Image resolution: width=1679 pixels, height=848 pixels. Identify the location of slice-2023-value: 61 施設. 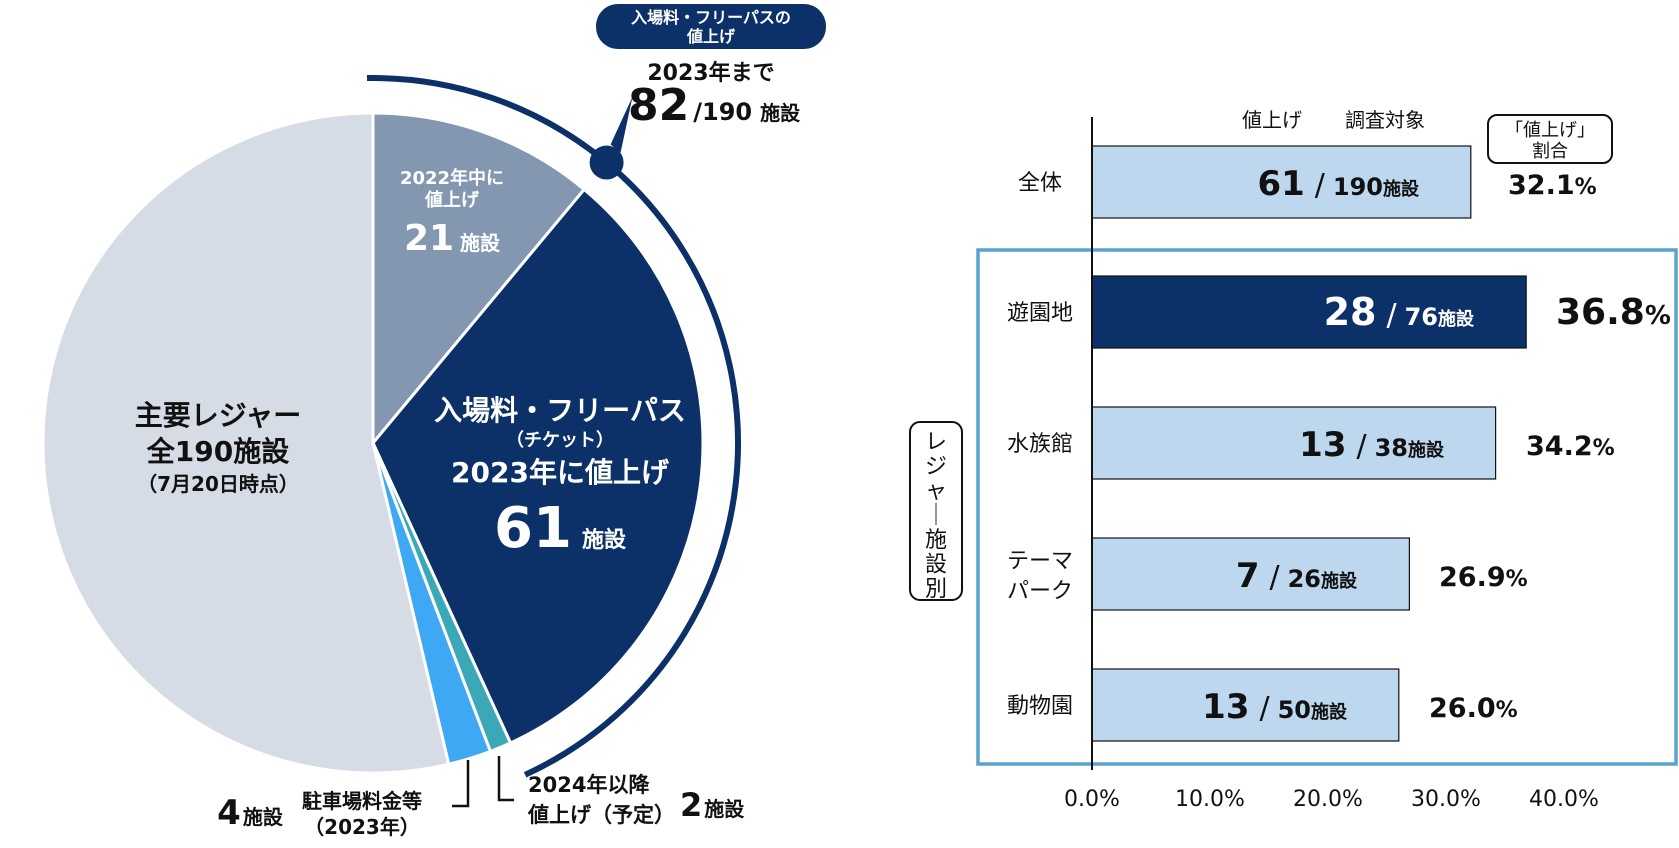
(560, 528).